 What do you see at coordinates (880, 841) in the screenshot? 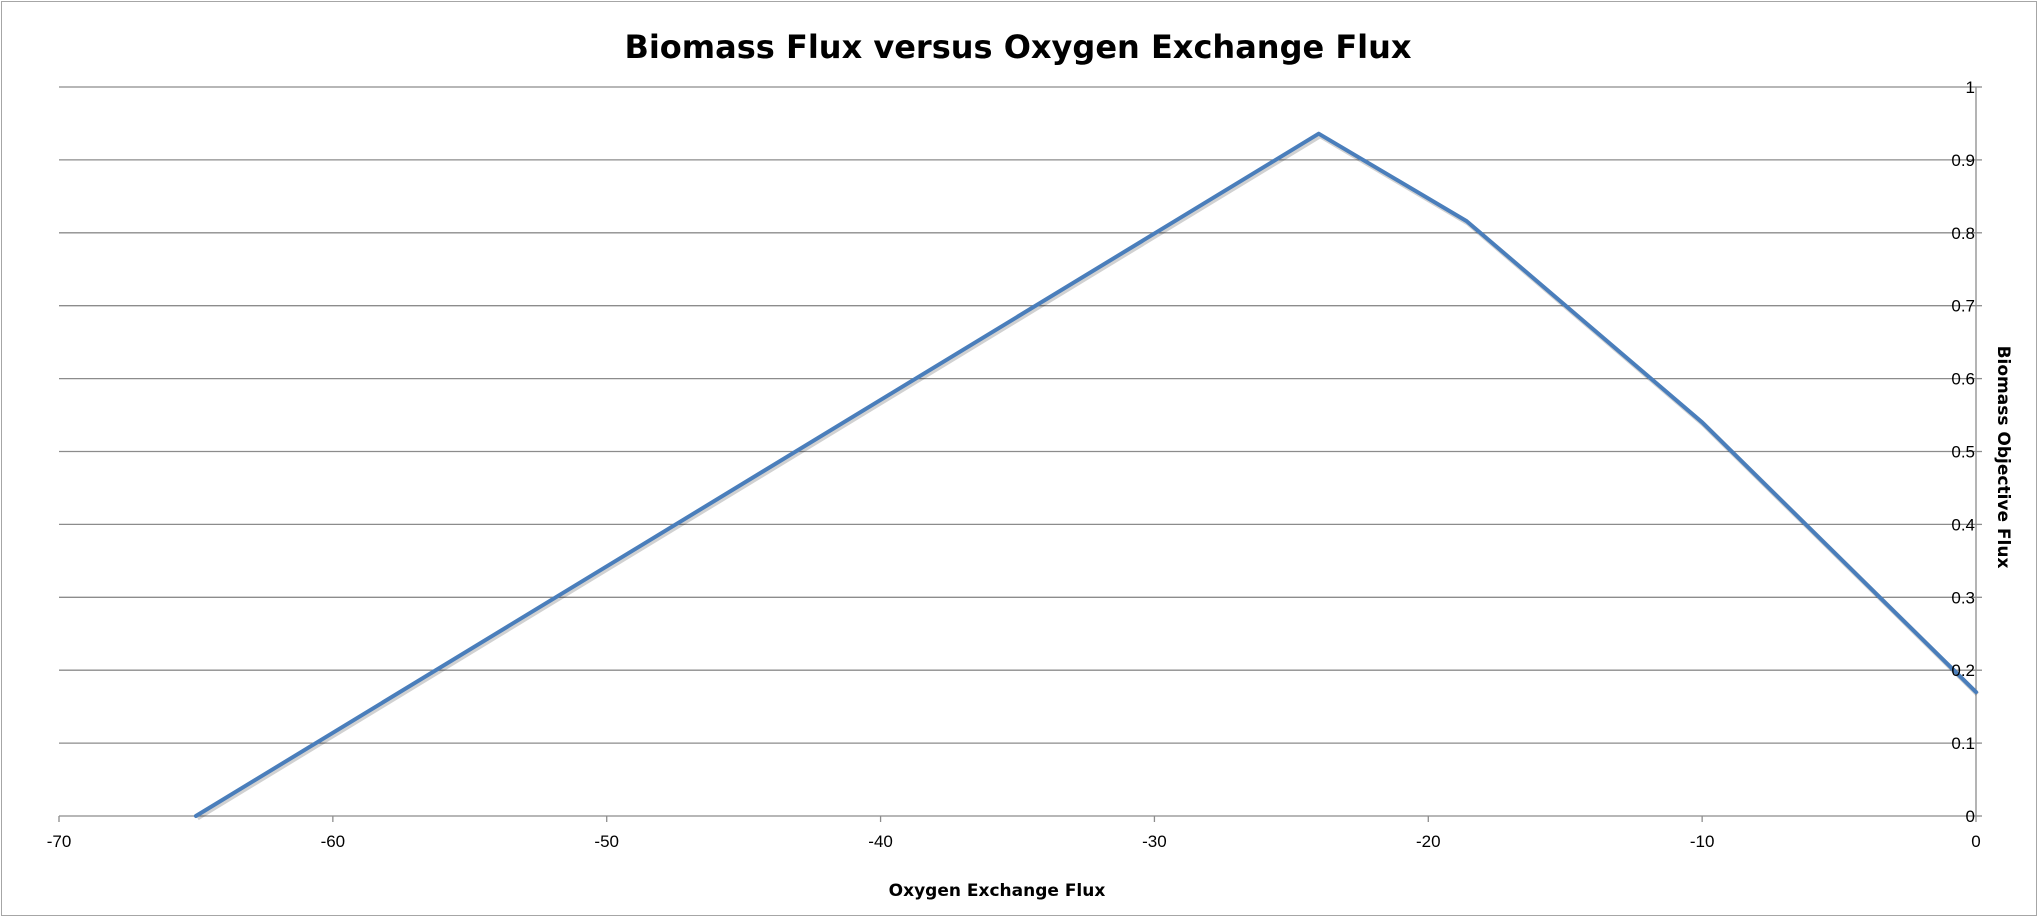
I see `x-tick-label: -40` at bounding box center [880, 841].